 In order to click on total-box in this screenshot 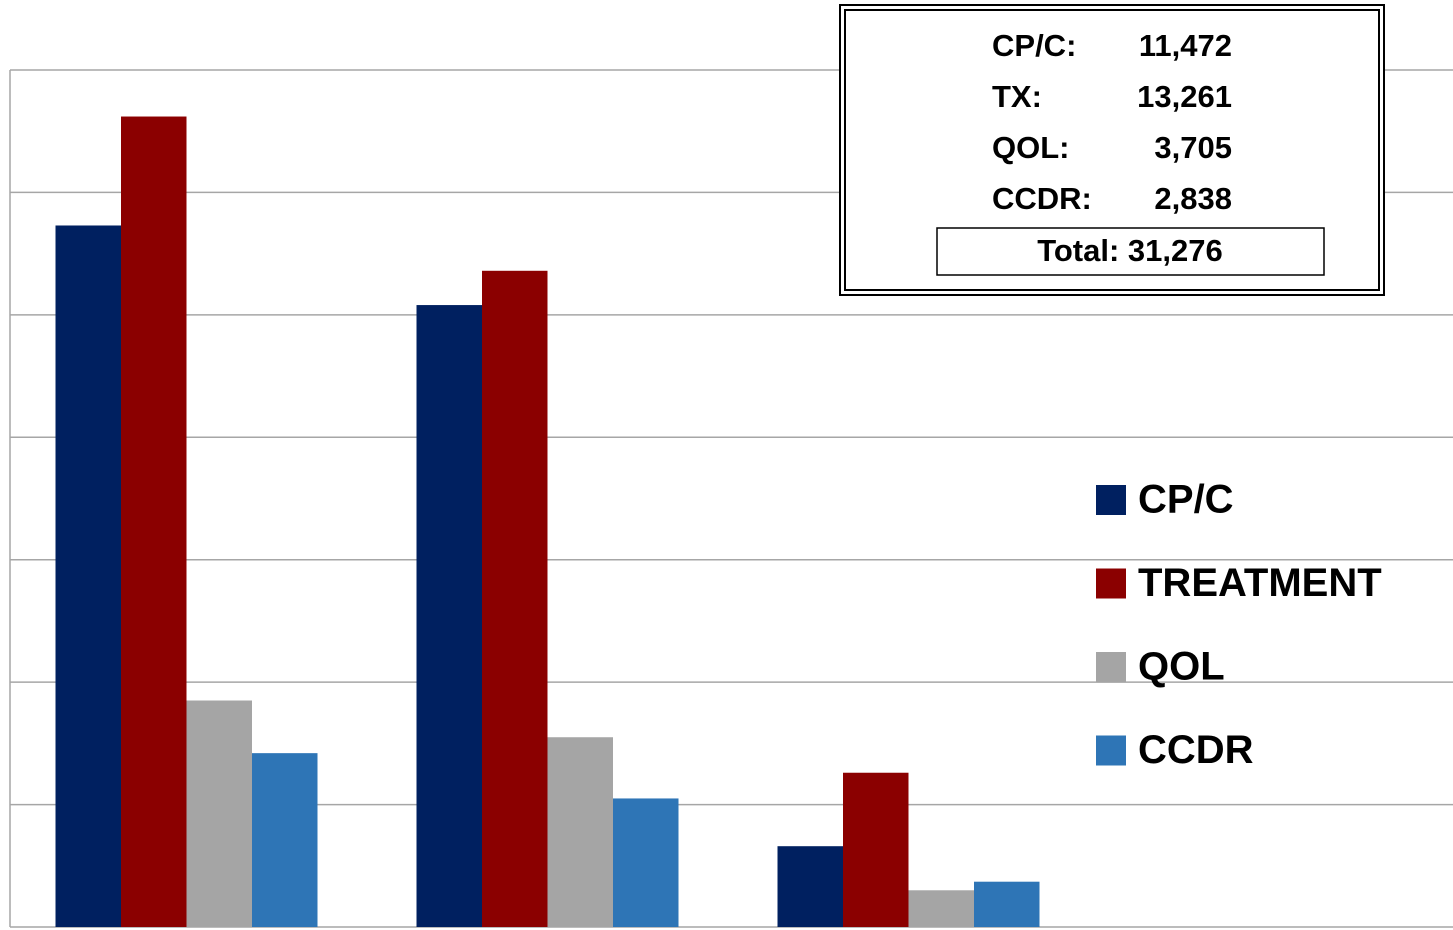, I will do `click(1130, 251)`.